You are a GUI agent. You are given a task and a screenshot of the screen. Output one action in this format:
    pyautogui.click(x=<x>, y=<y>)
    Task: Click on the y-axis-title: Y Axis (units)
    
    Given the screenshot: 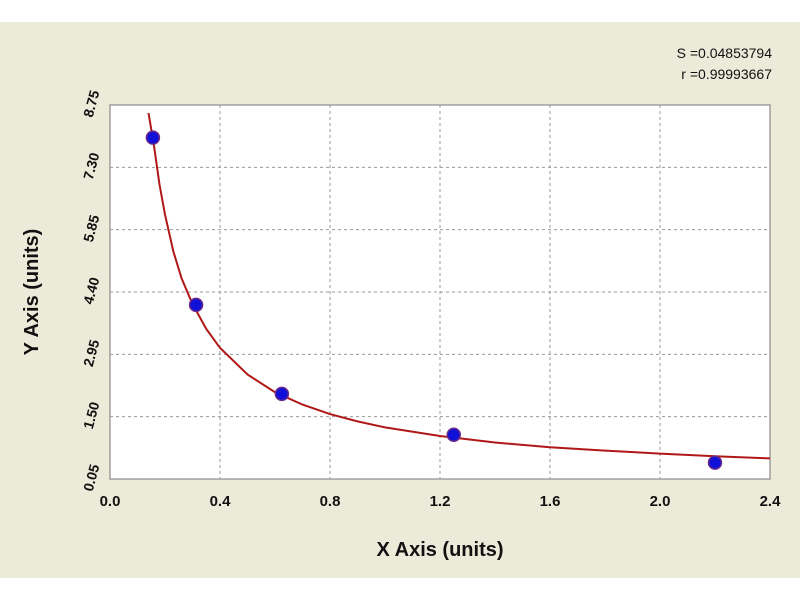 What is the action you would take?
    pyautogui.click(x=32, y=292)
    